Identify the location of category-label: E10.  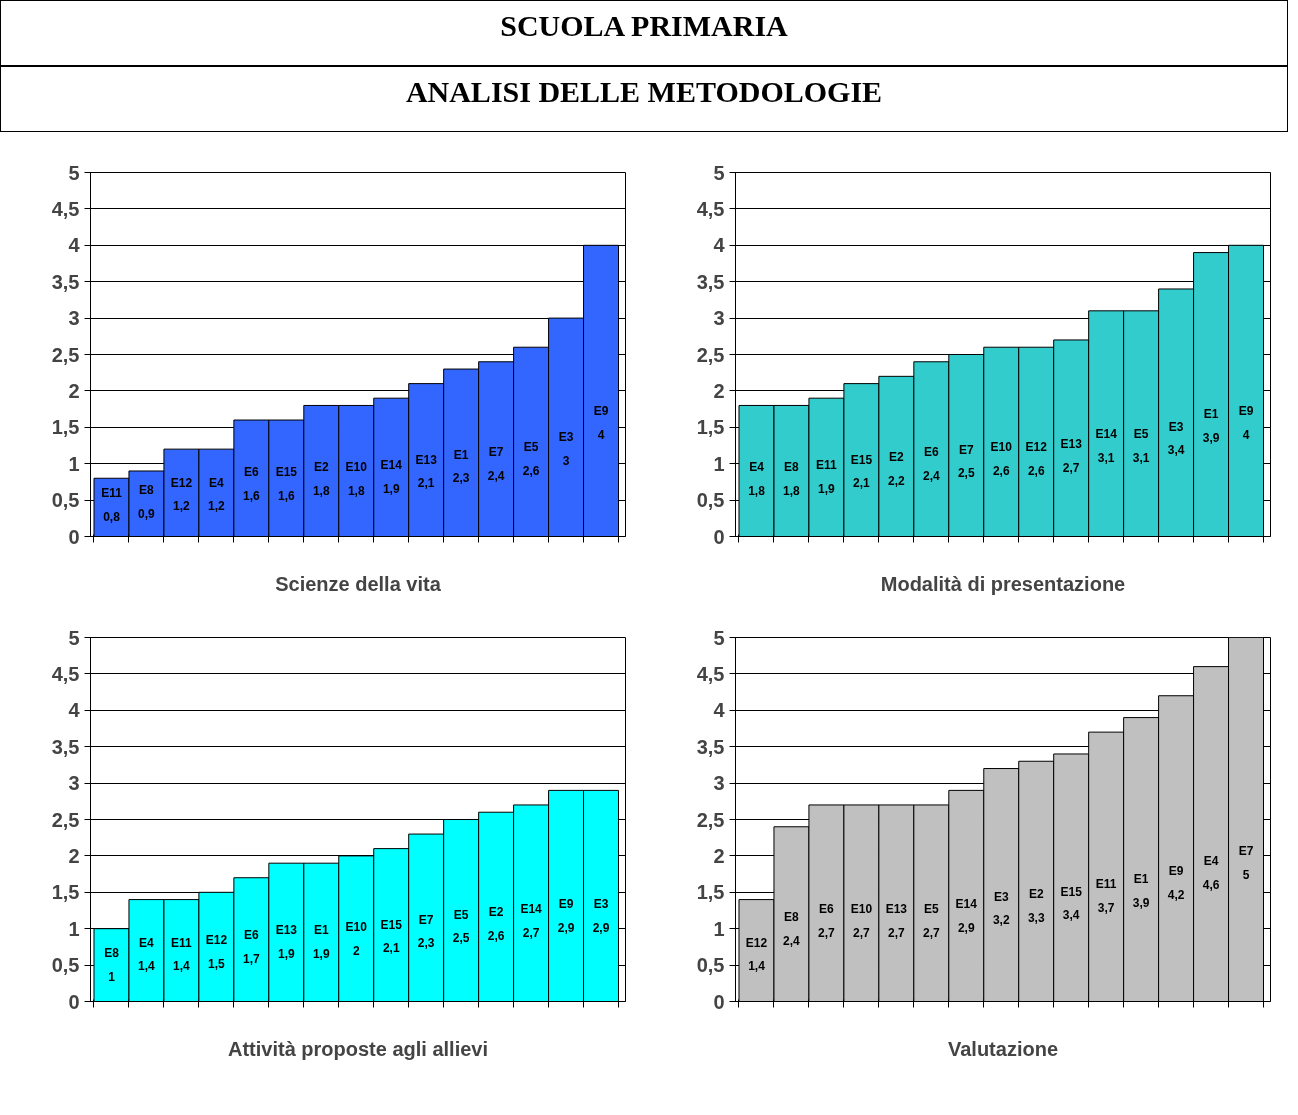
(356, 927).